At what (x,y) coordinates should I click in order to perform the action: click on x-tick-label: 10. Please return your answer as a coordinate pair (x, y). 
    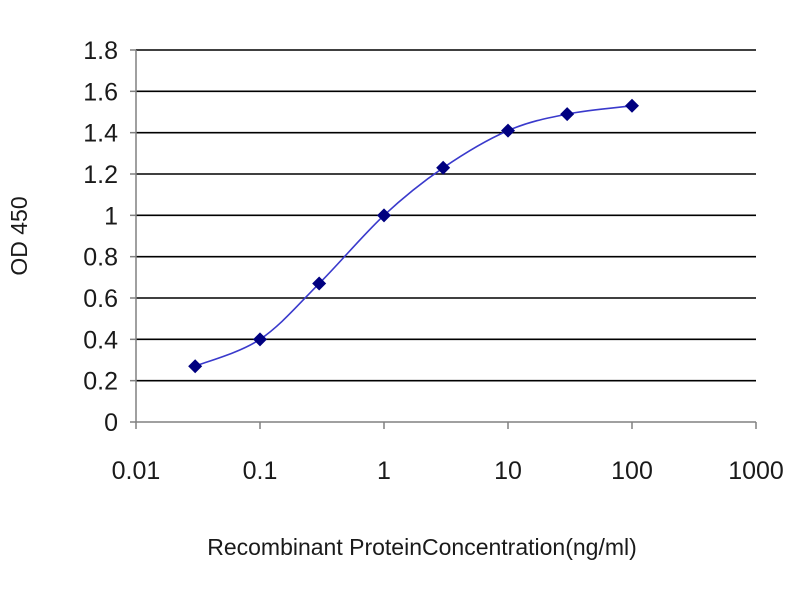
    Looking at the image, I should click on (508, 471).